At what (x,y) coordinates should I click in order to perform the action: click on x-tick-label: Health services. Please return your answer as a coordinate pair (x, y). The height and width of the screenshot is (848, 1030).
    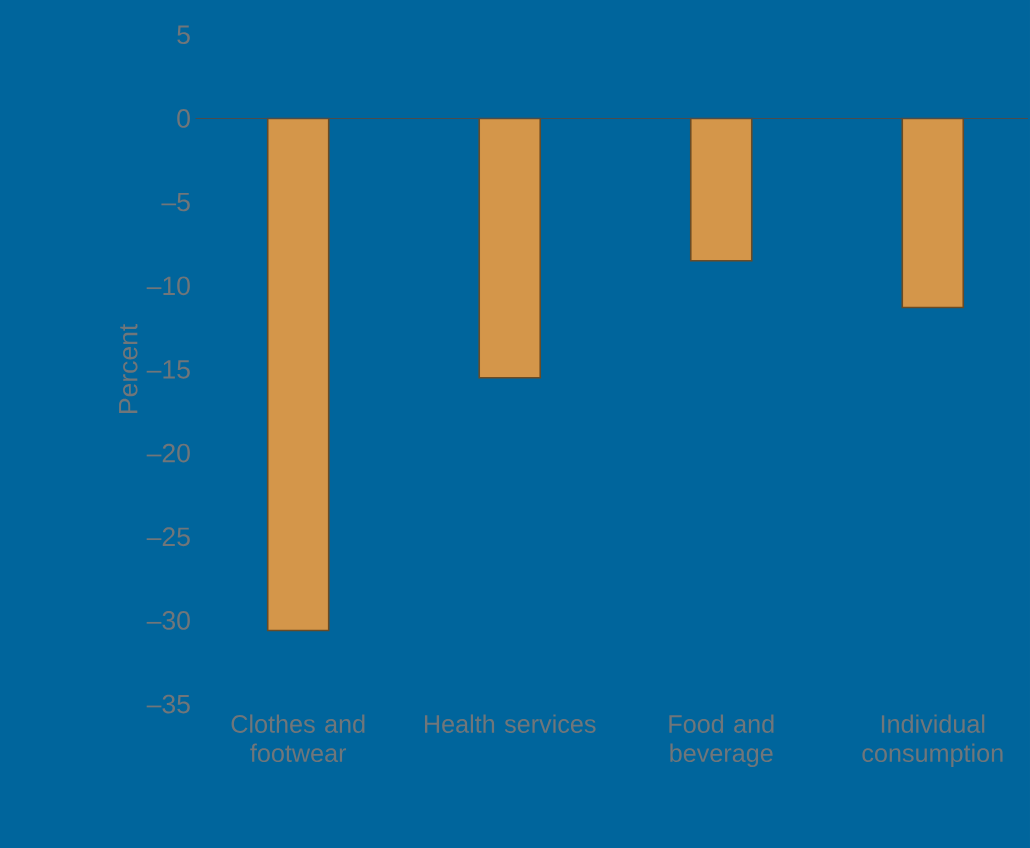
    Looking at the image, I should click on (510, 723).